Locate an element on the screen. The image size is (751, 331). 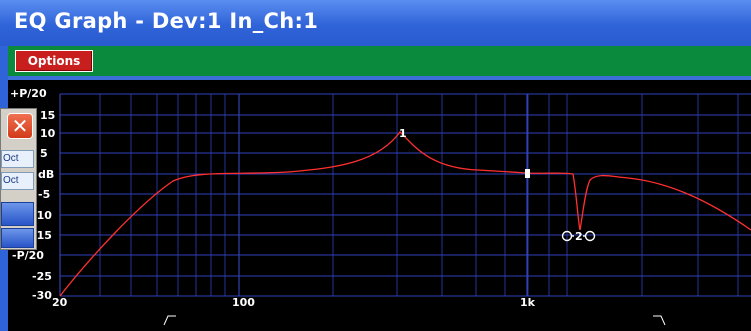
high-slope-indicator-icon is located at coordinates (659, 320).